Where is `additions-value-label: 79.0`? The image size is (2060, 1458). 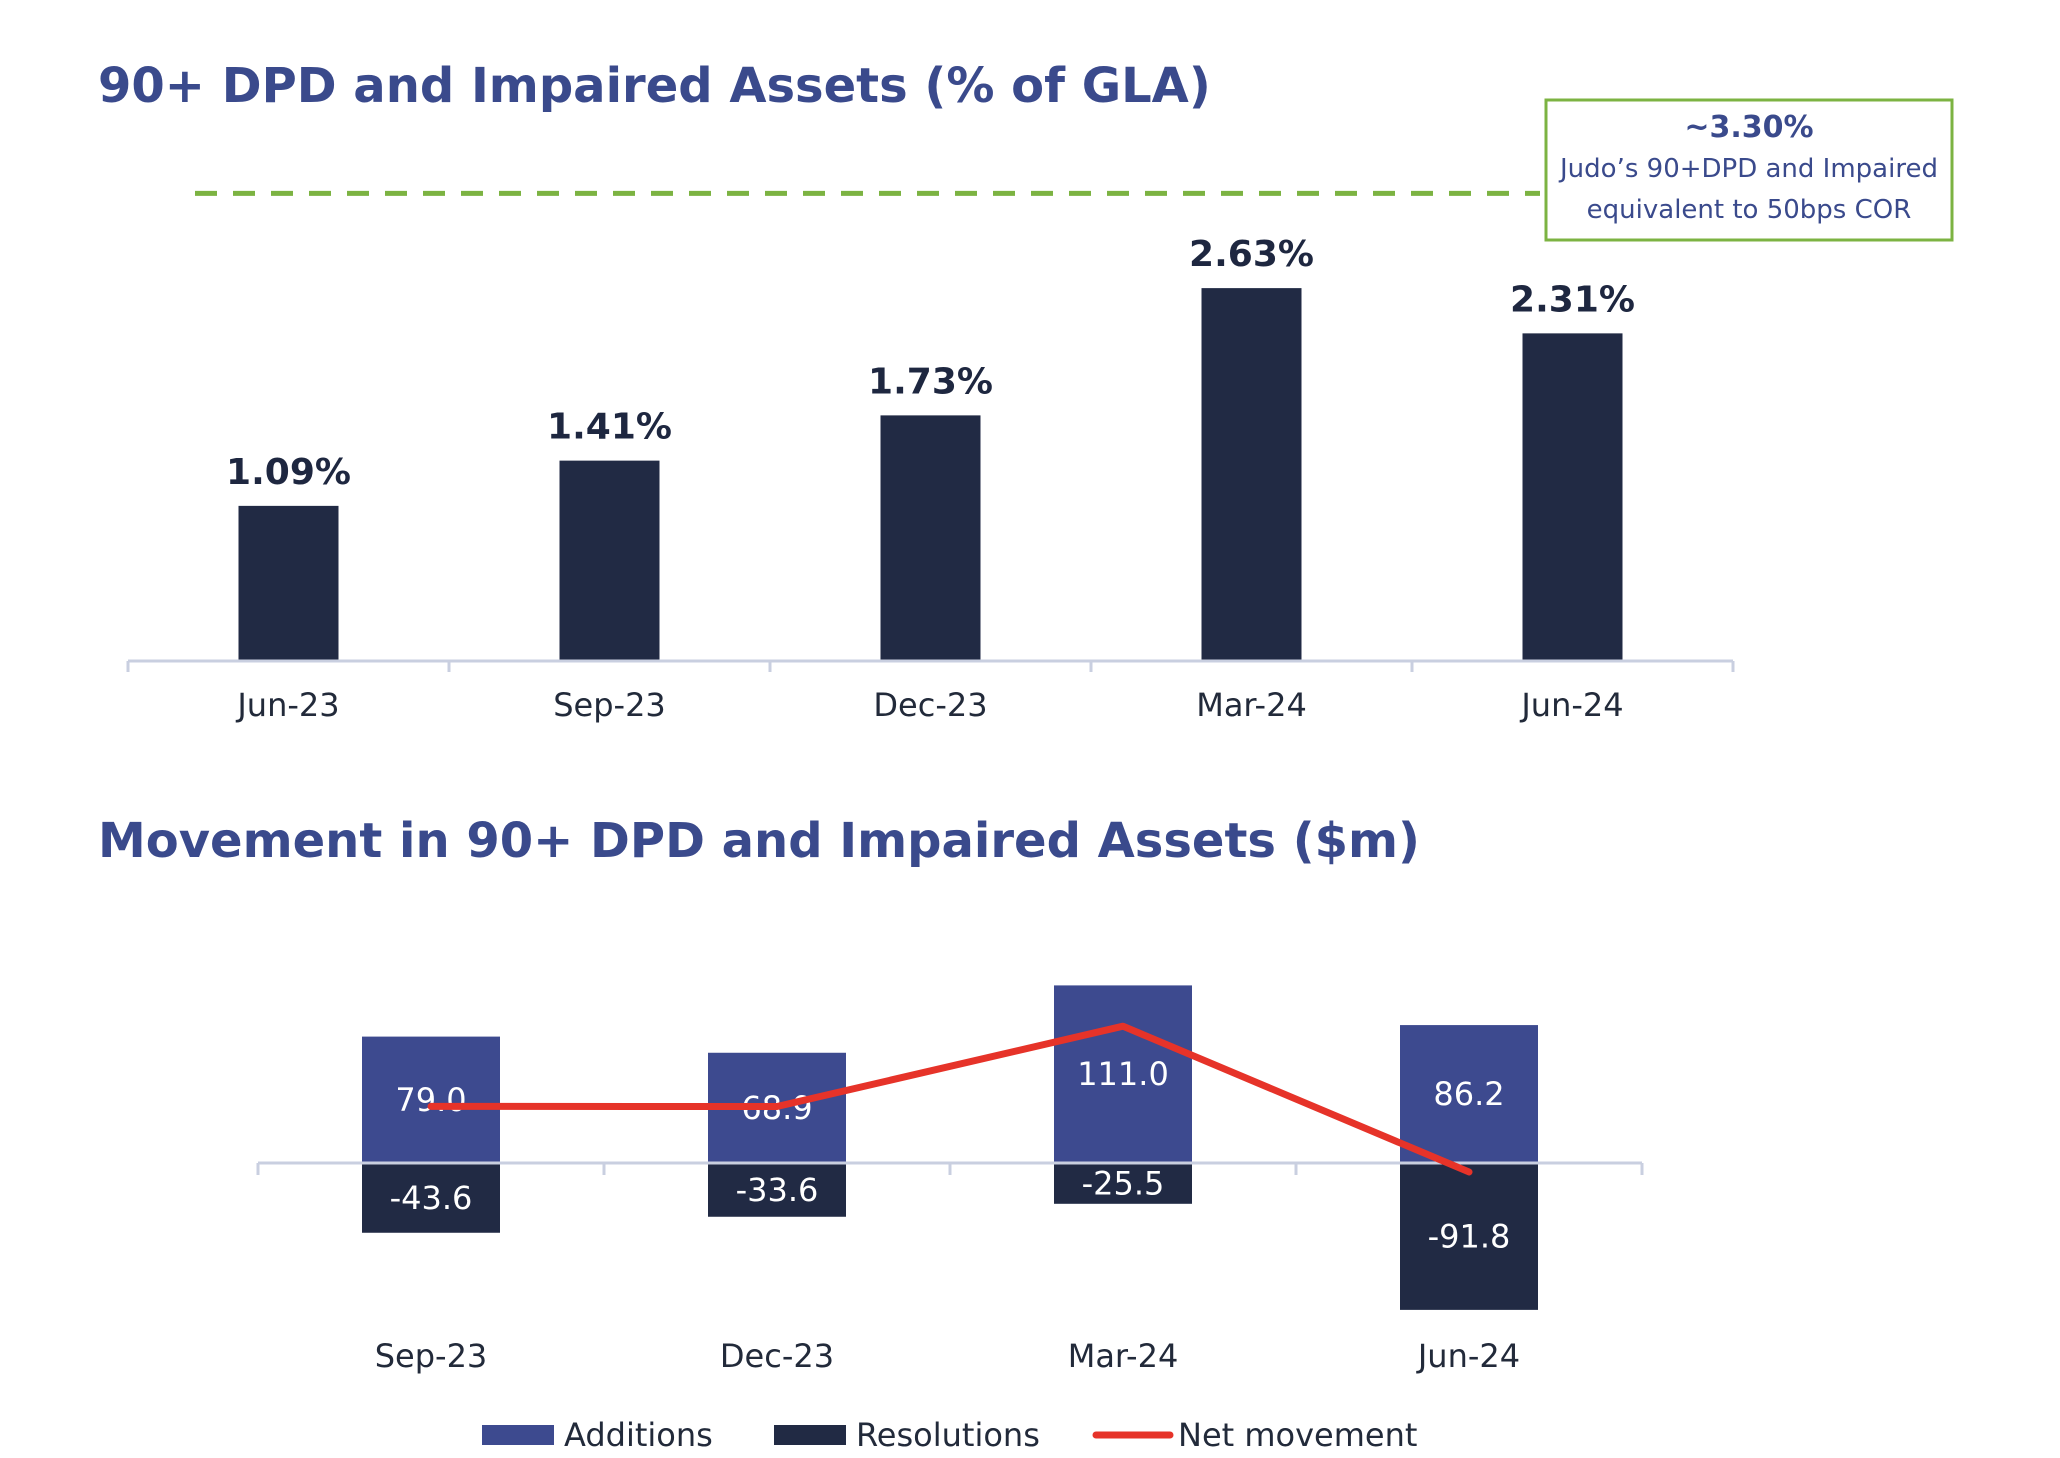
additions-value-label: 79.0 is located at coordinates (430, 1100).